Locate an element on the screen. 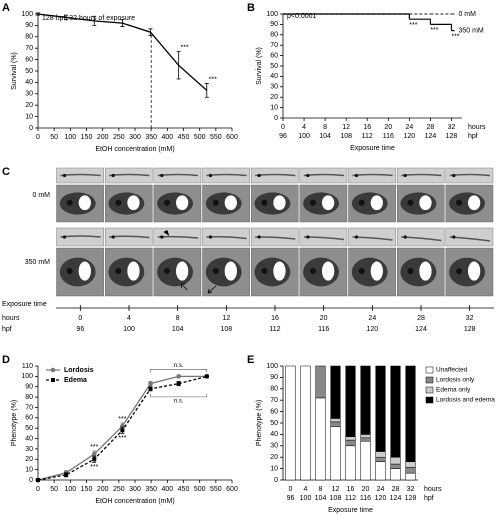  y-tick-label: 60 is located at coordinates (29, 418).